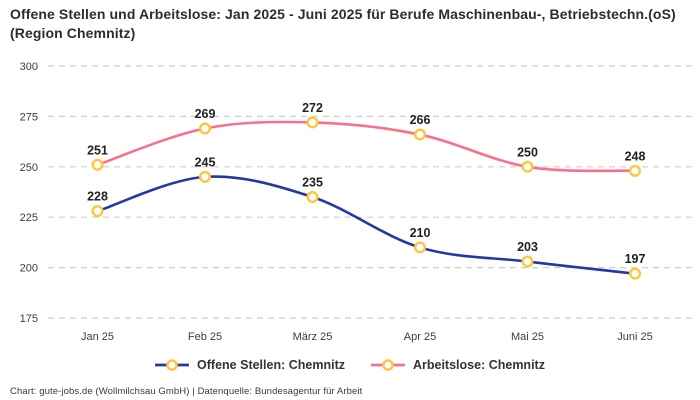 Image resolution: width=700 pixels, height=400 pixels. Describe the element at coordinates (387, 365) in the screenshot. I see `legend-marker-icon-arbeitslose-chemnitz` at that location.